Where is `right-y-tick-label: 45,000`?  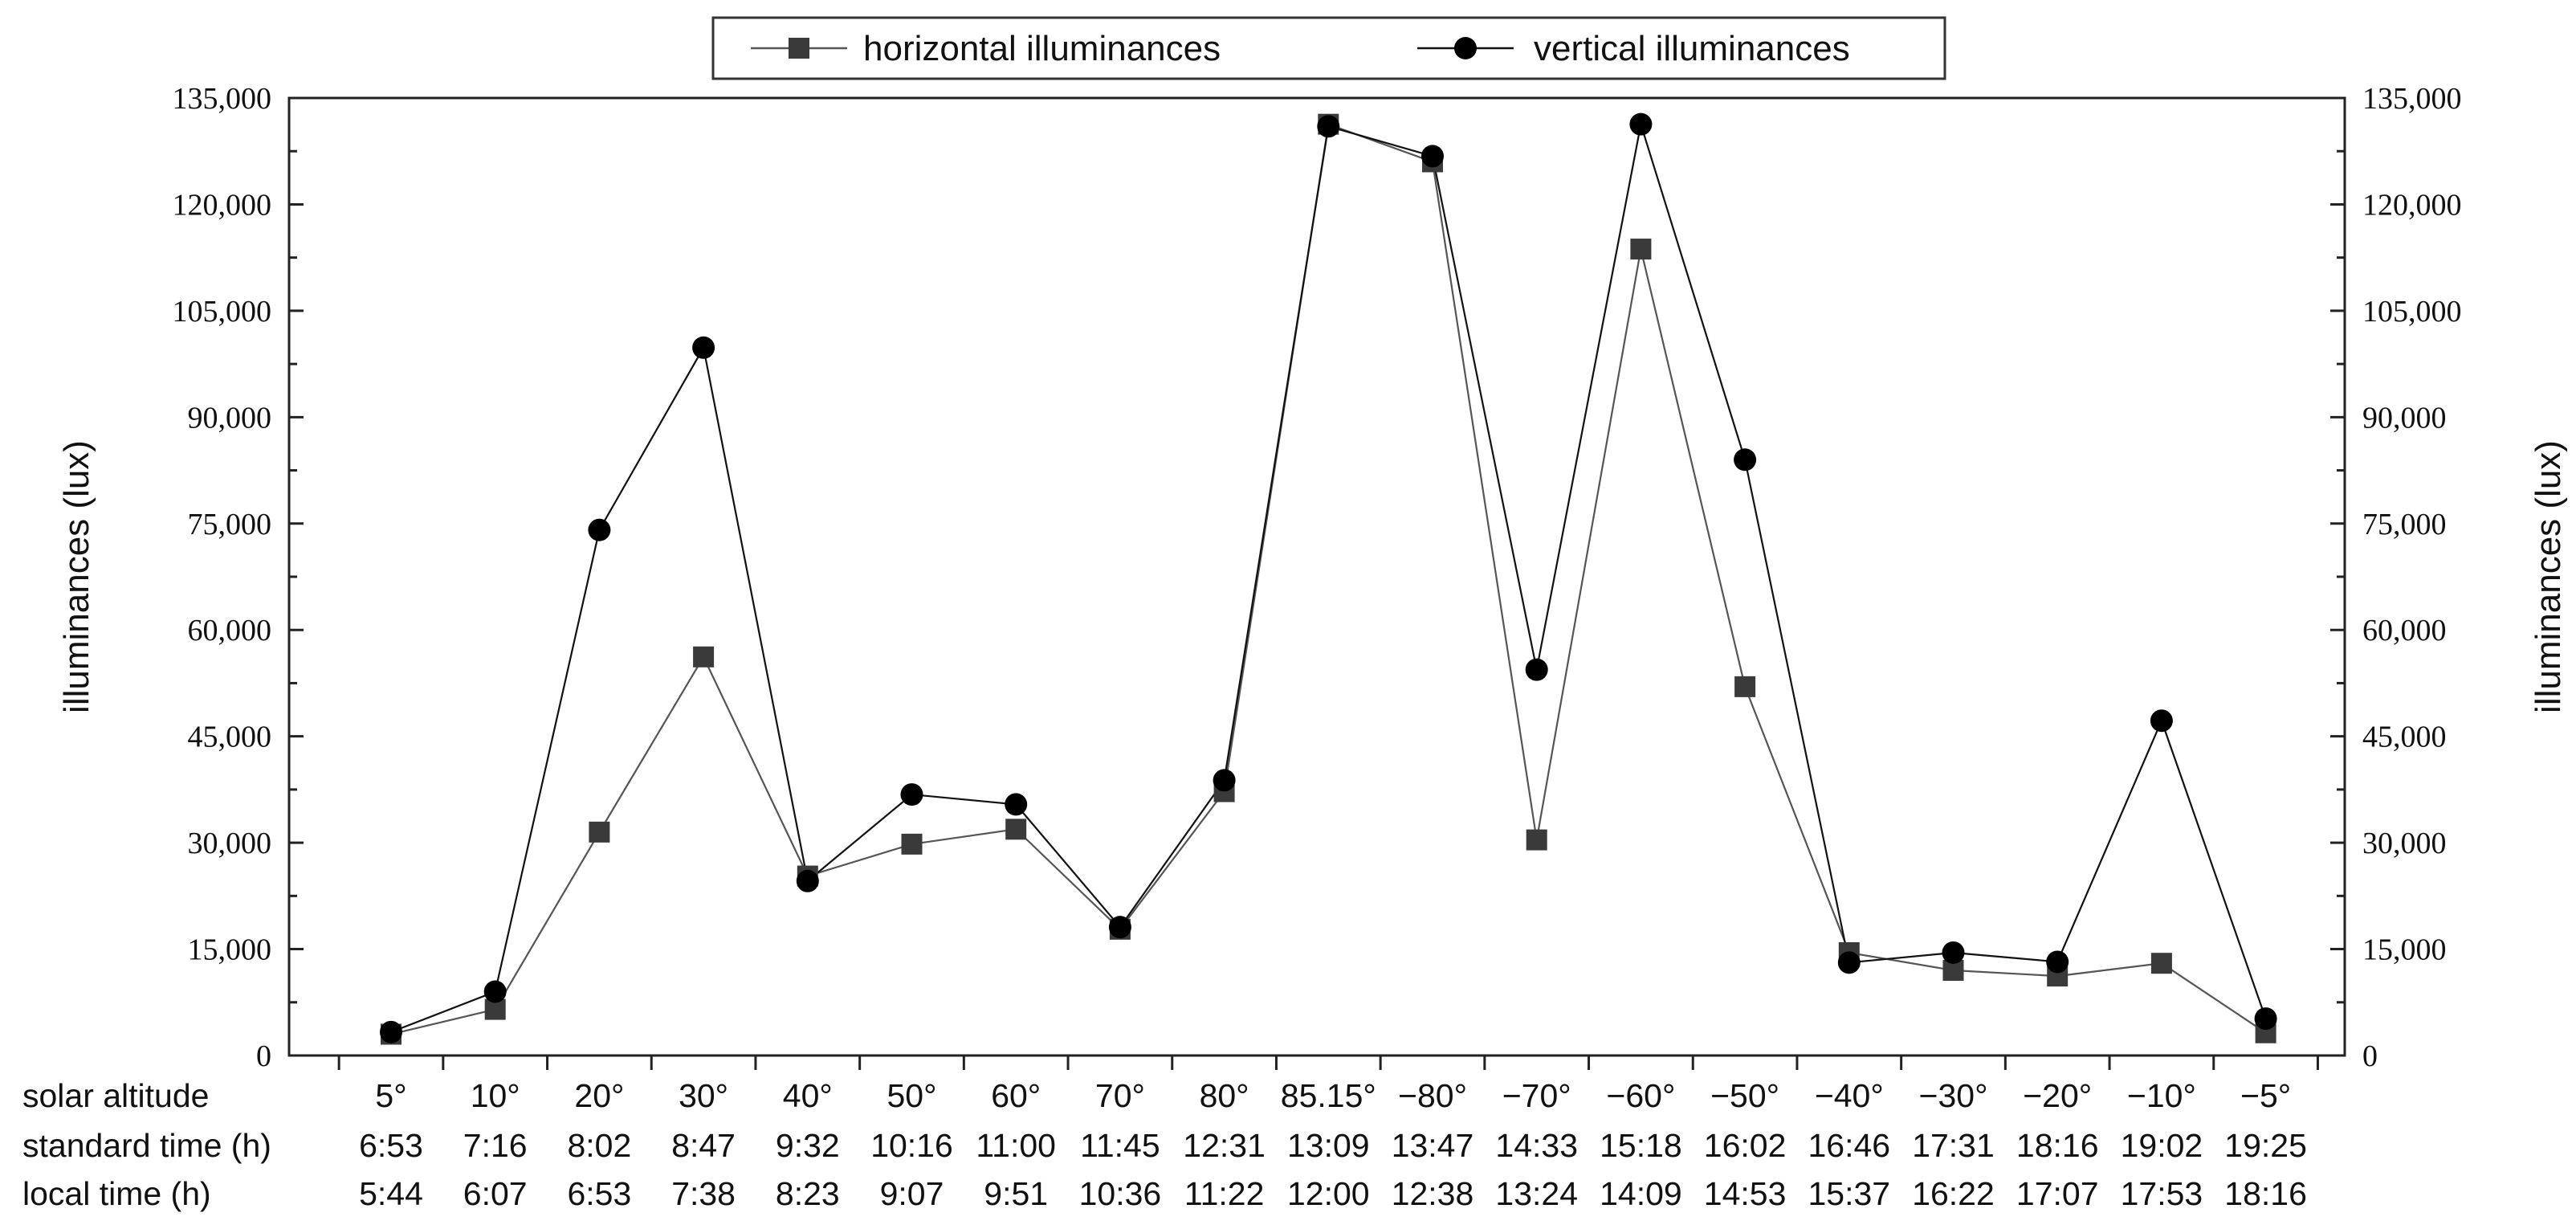
right-y-tick-label: 45,000 is located at coordinates (2404, 738).